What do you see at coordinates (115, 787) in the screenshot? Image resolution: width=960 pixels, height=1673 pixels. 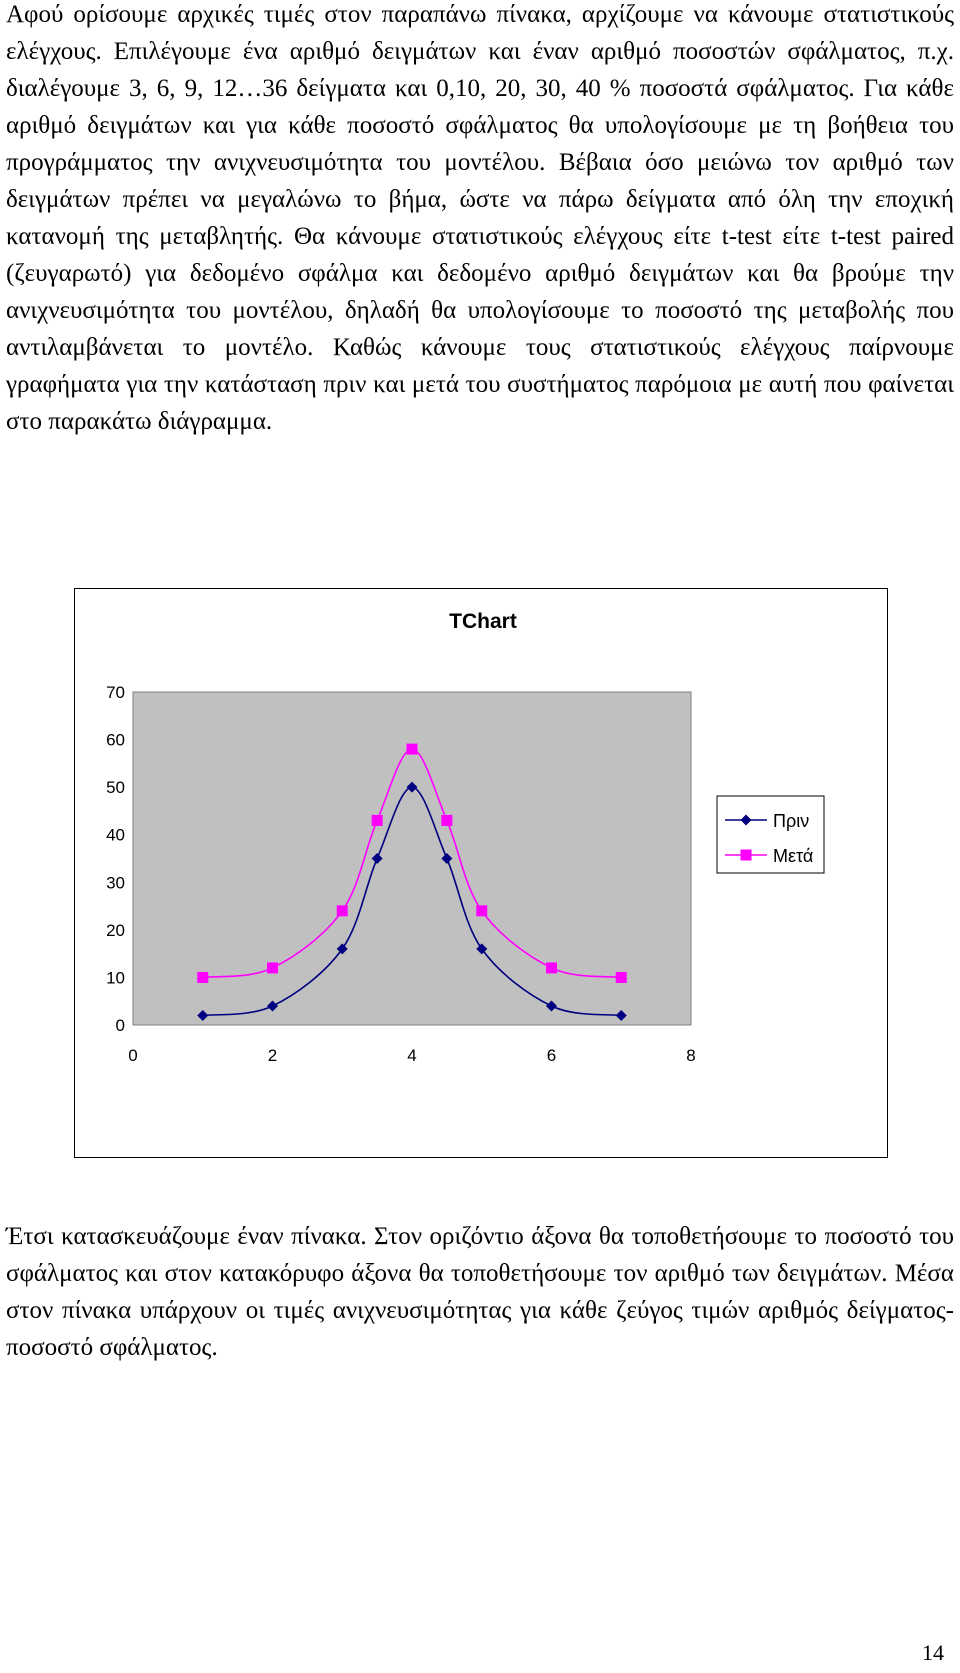 I see `y-tick-label: 50` at bounding box center [115, 787].